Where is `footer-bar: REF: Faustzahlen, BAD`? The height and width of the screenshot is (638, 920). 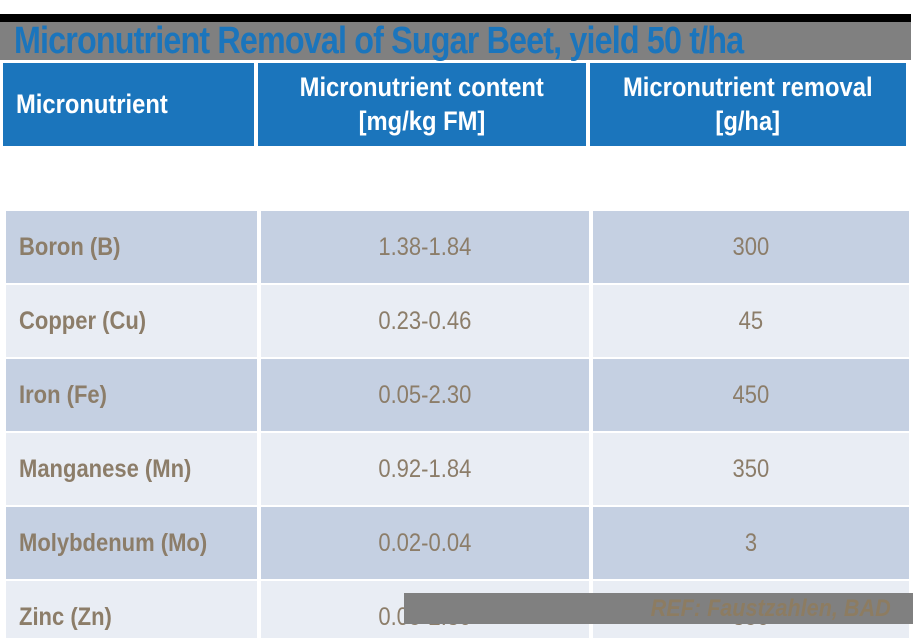 footer-bar: REF: Faustzahlen, BAD is located at coordinates (658, 608).